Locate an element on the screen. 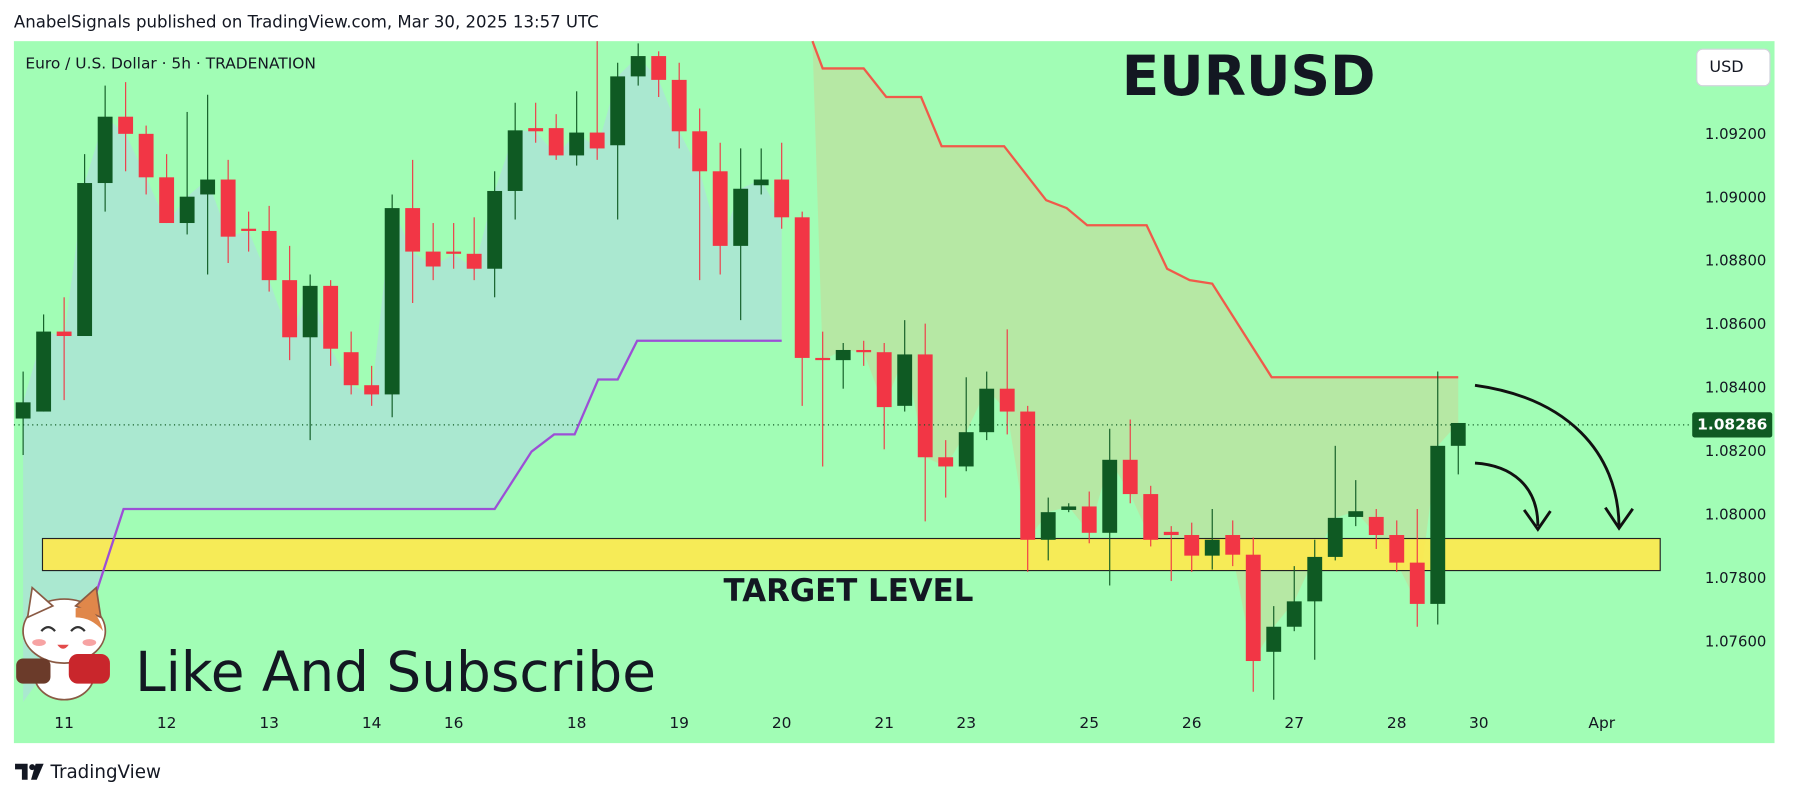 The width and height of the screenshot is (1793, 798). mascot is located at coordinates (63, 643).